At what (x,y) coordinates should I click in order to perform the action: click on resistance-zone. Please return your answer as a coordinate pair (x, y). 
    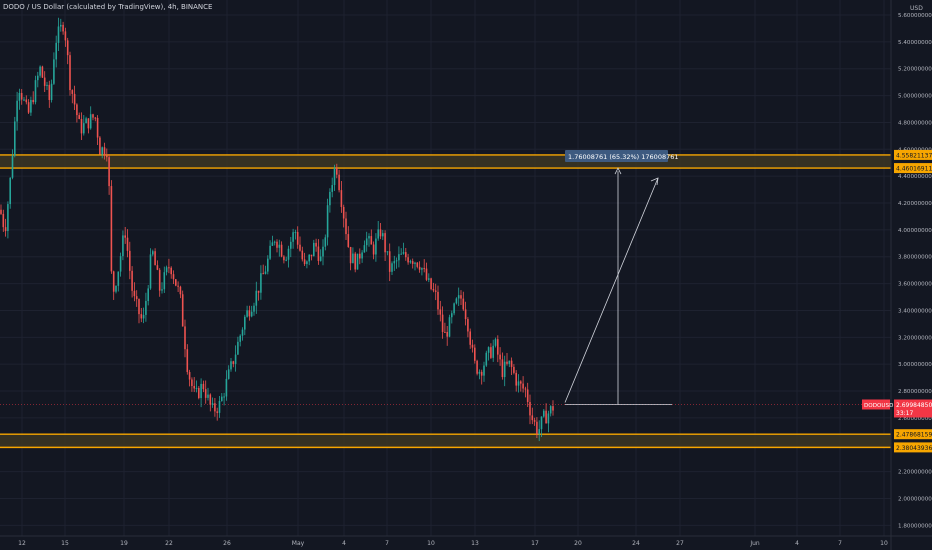
    Looking at the image, I should click on (445, 161).